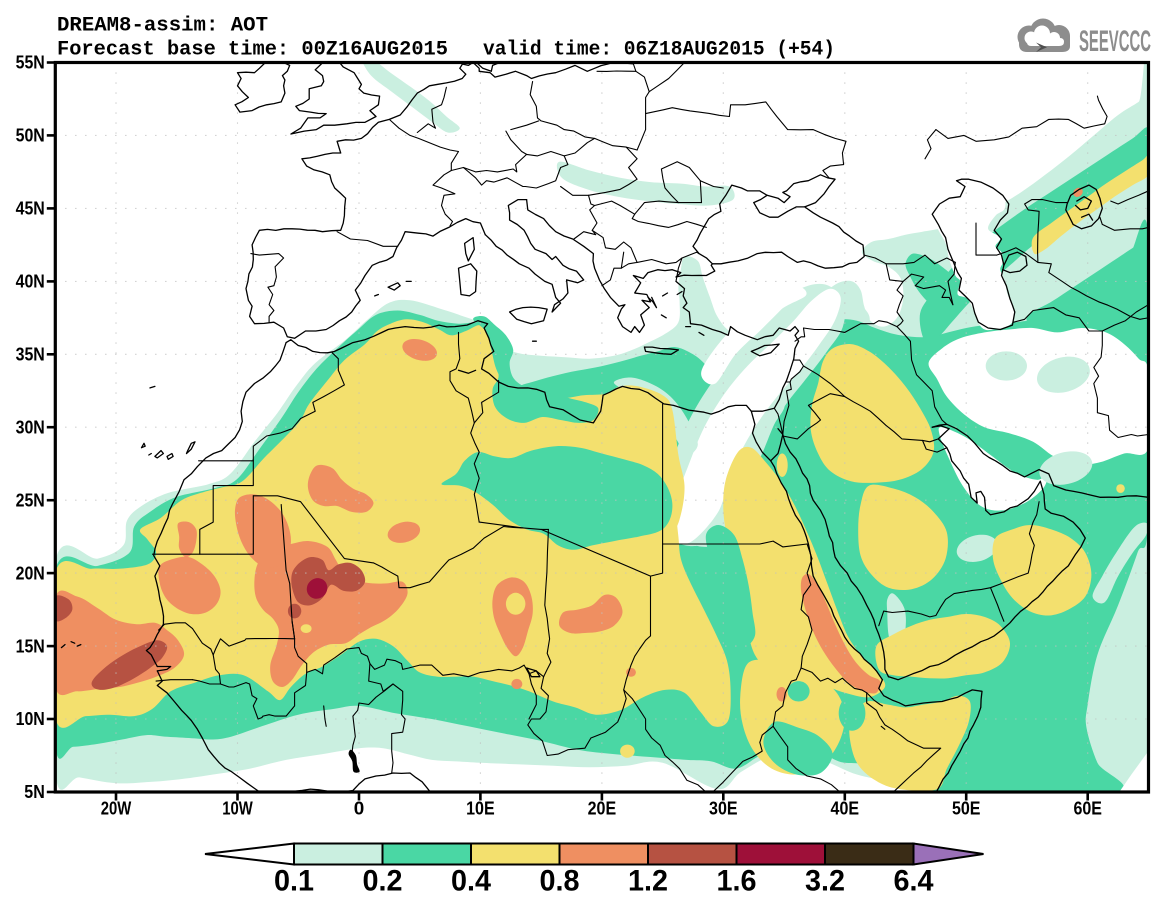  I want to click on svg-text: 10E, so click(480, 808).